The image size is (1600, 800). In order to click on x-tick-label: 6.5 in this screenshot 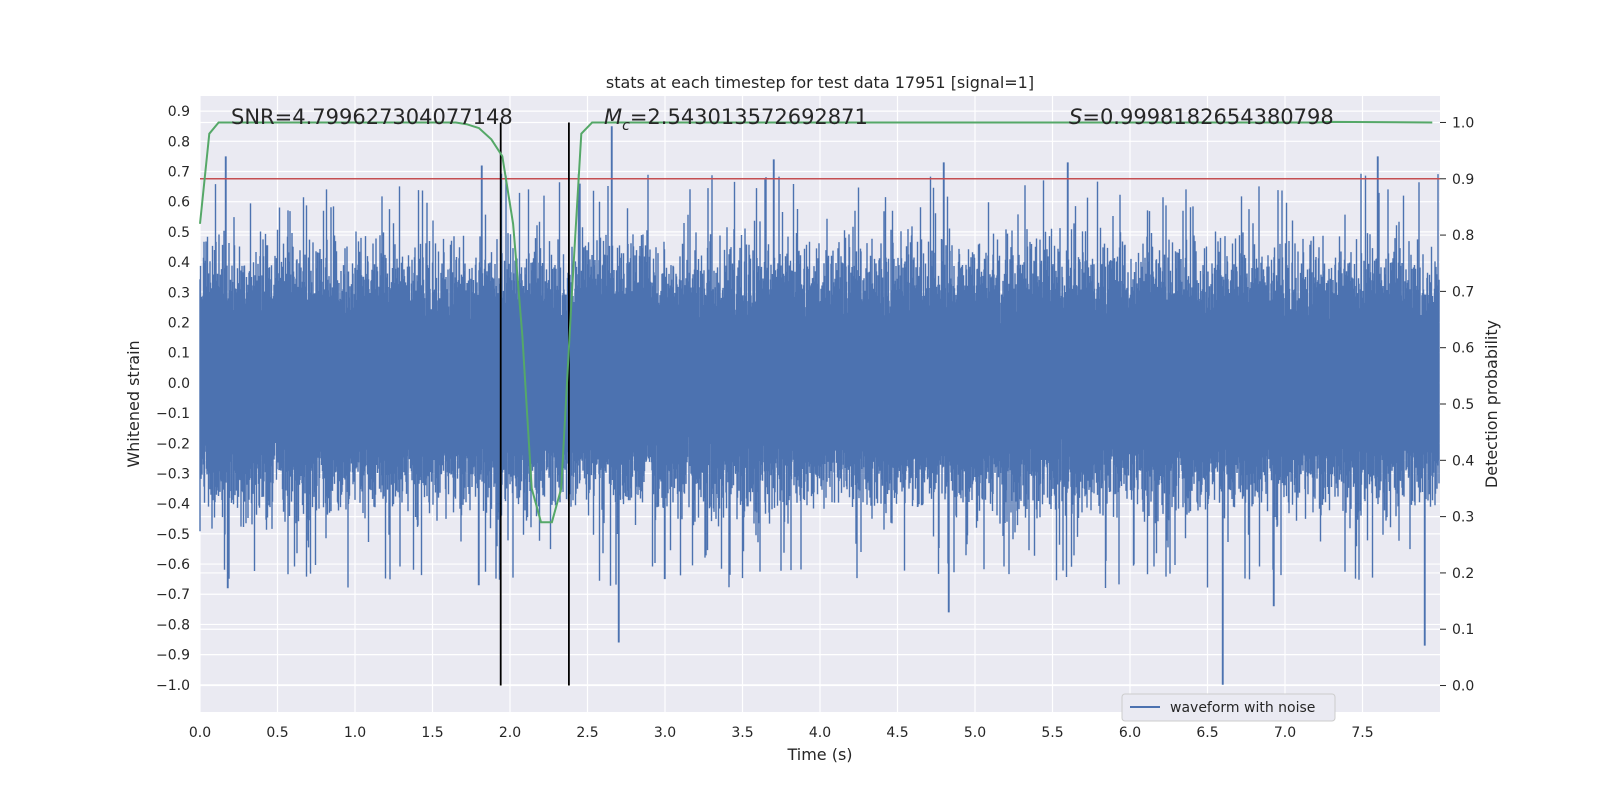, I will do `click(1207, 733)`.